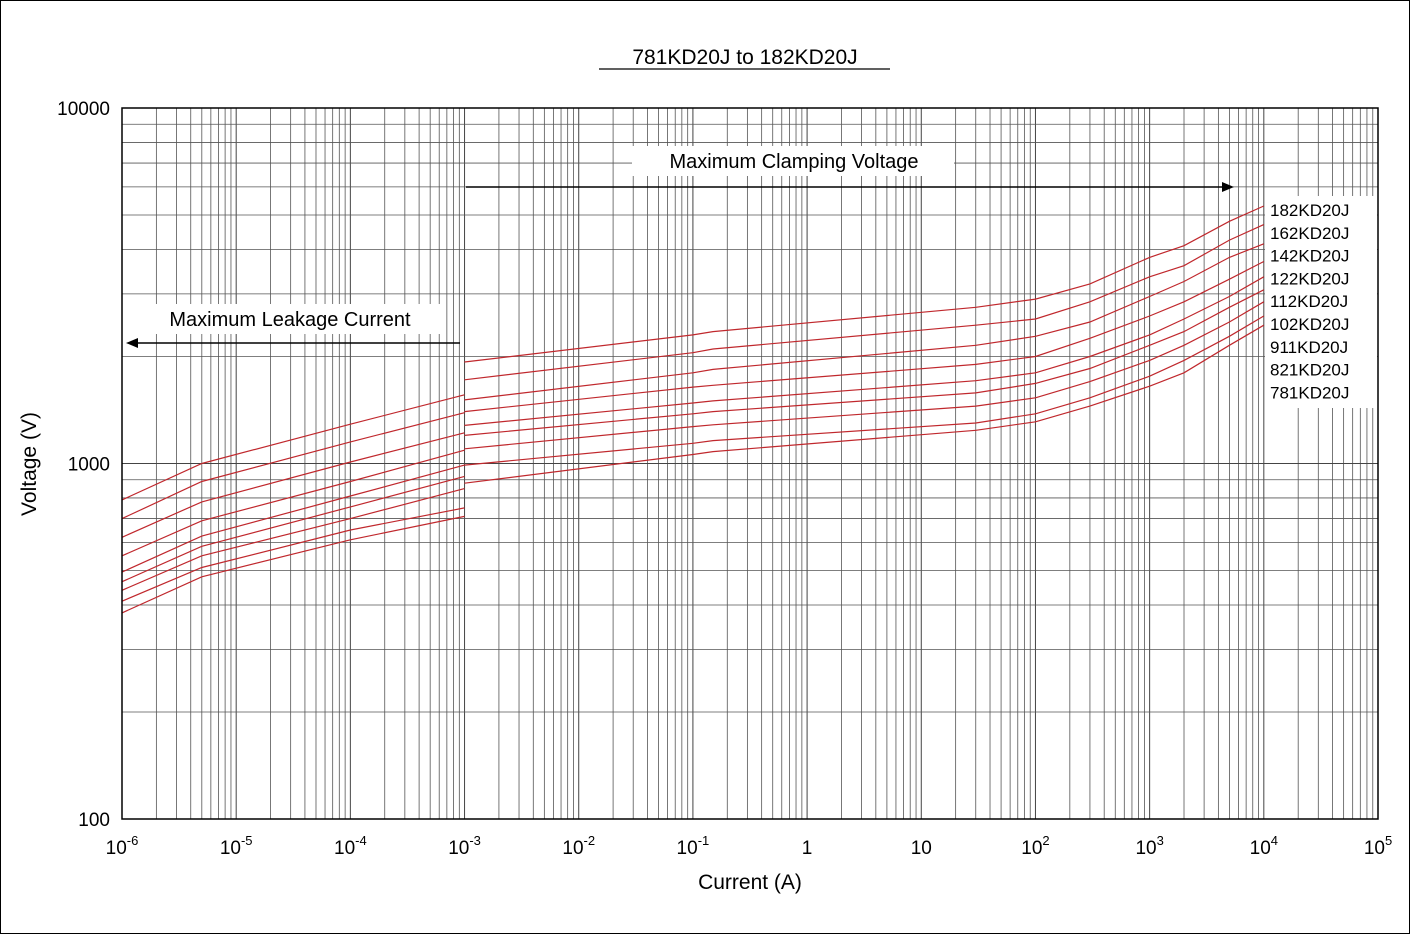 This screenshot has width=1412, height=936. I want to click on clamping-arrowhead, so click(1228, 187).